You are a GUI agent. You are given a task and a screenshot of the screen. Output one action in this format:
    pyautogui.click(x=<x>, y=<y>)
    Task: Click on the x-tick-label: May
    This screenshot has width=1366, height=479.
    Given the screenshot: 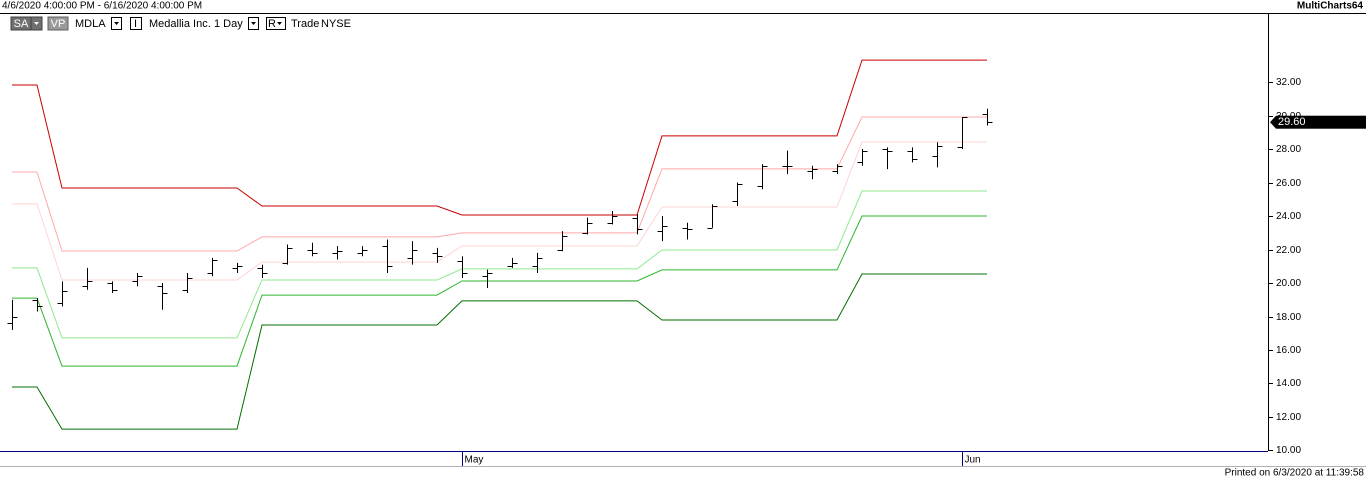 What is the action you would take?
    pyautogui.click(x=474, y=460)
    